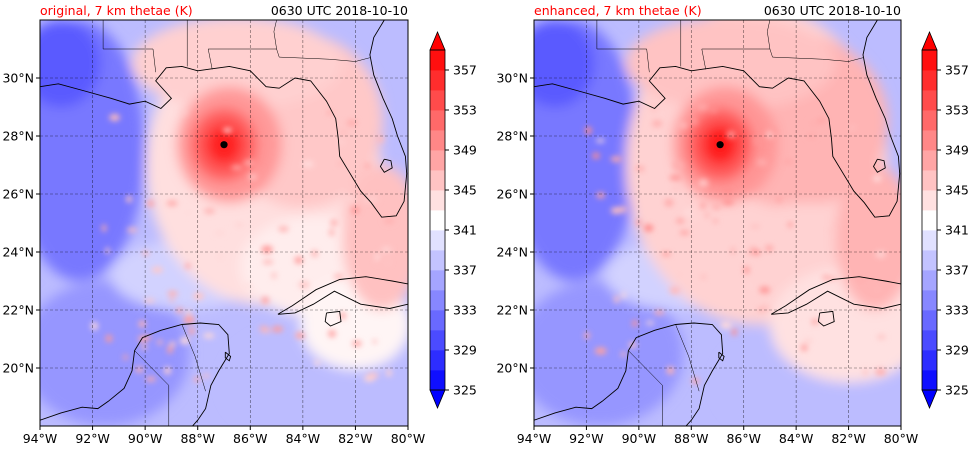 This screenshot has height=453, width=972. I want to click on colorbar-tick-label: 349, so click(957, 150).